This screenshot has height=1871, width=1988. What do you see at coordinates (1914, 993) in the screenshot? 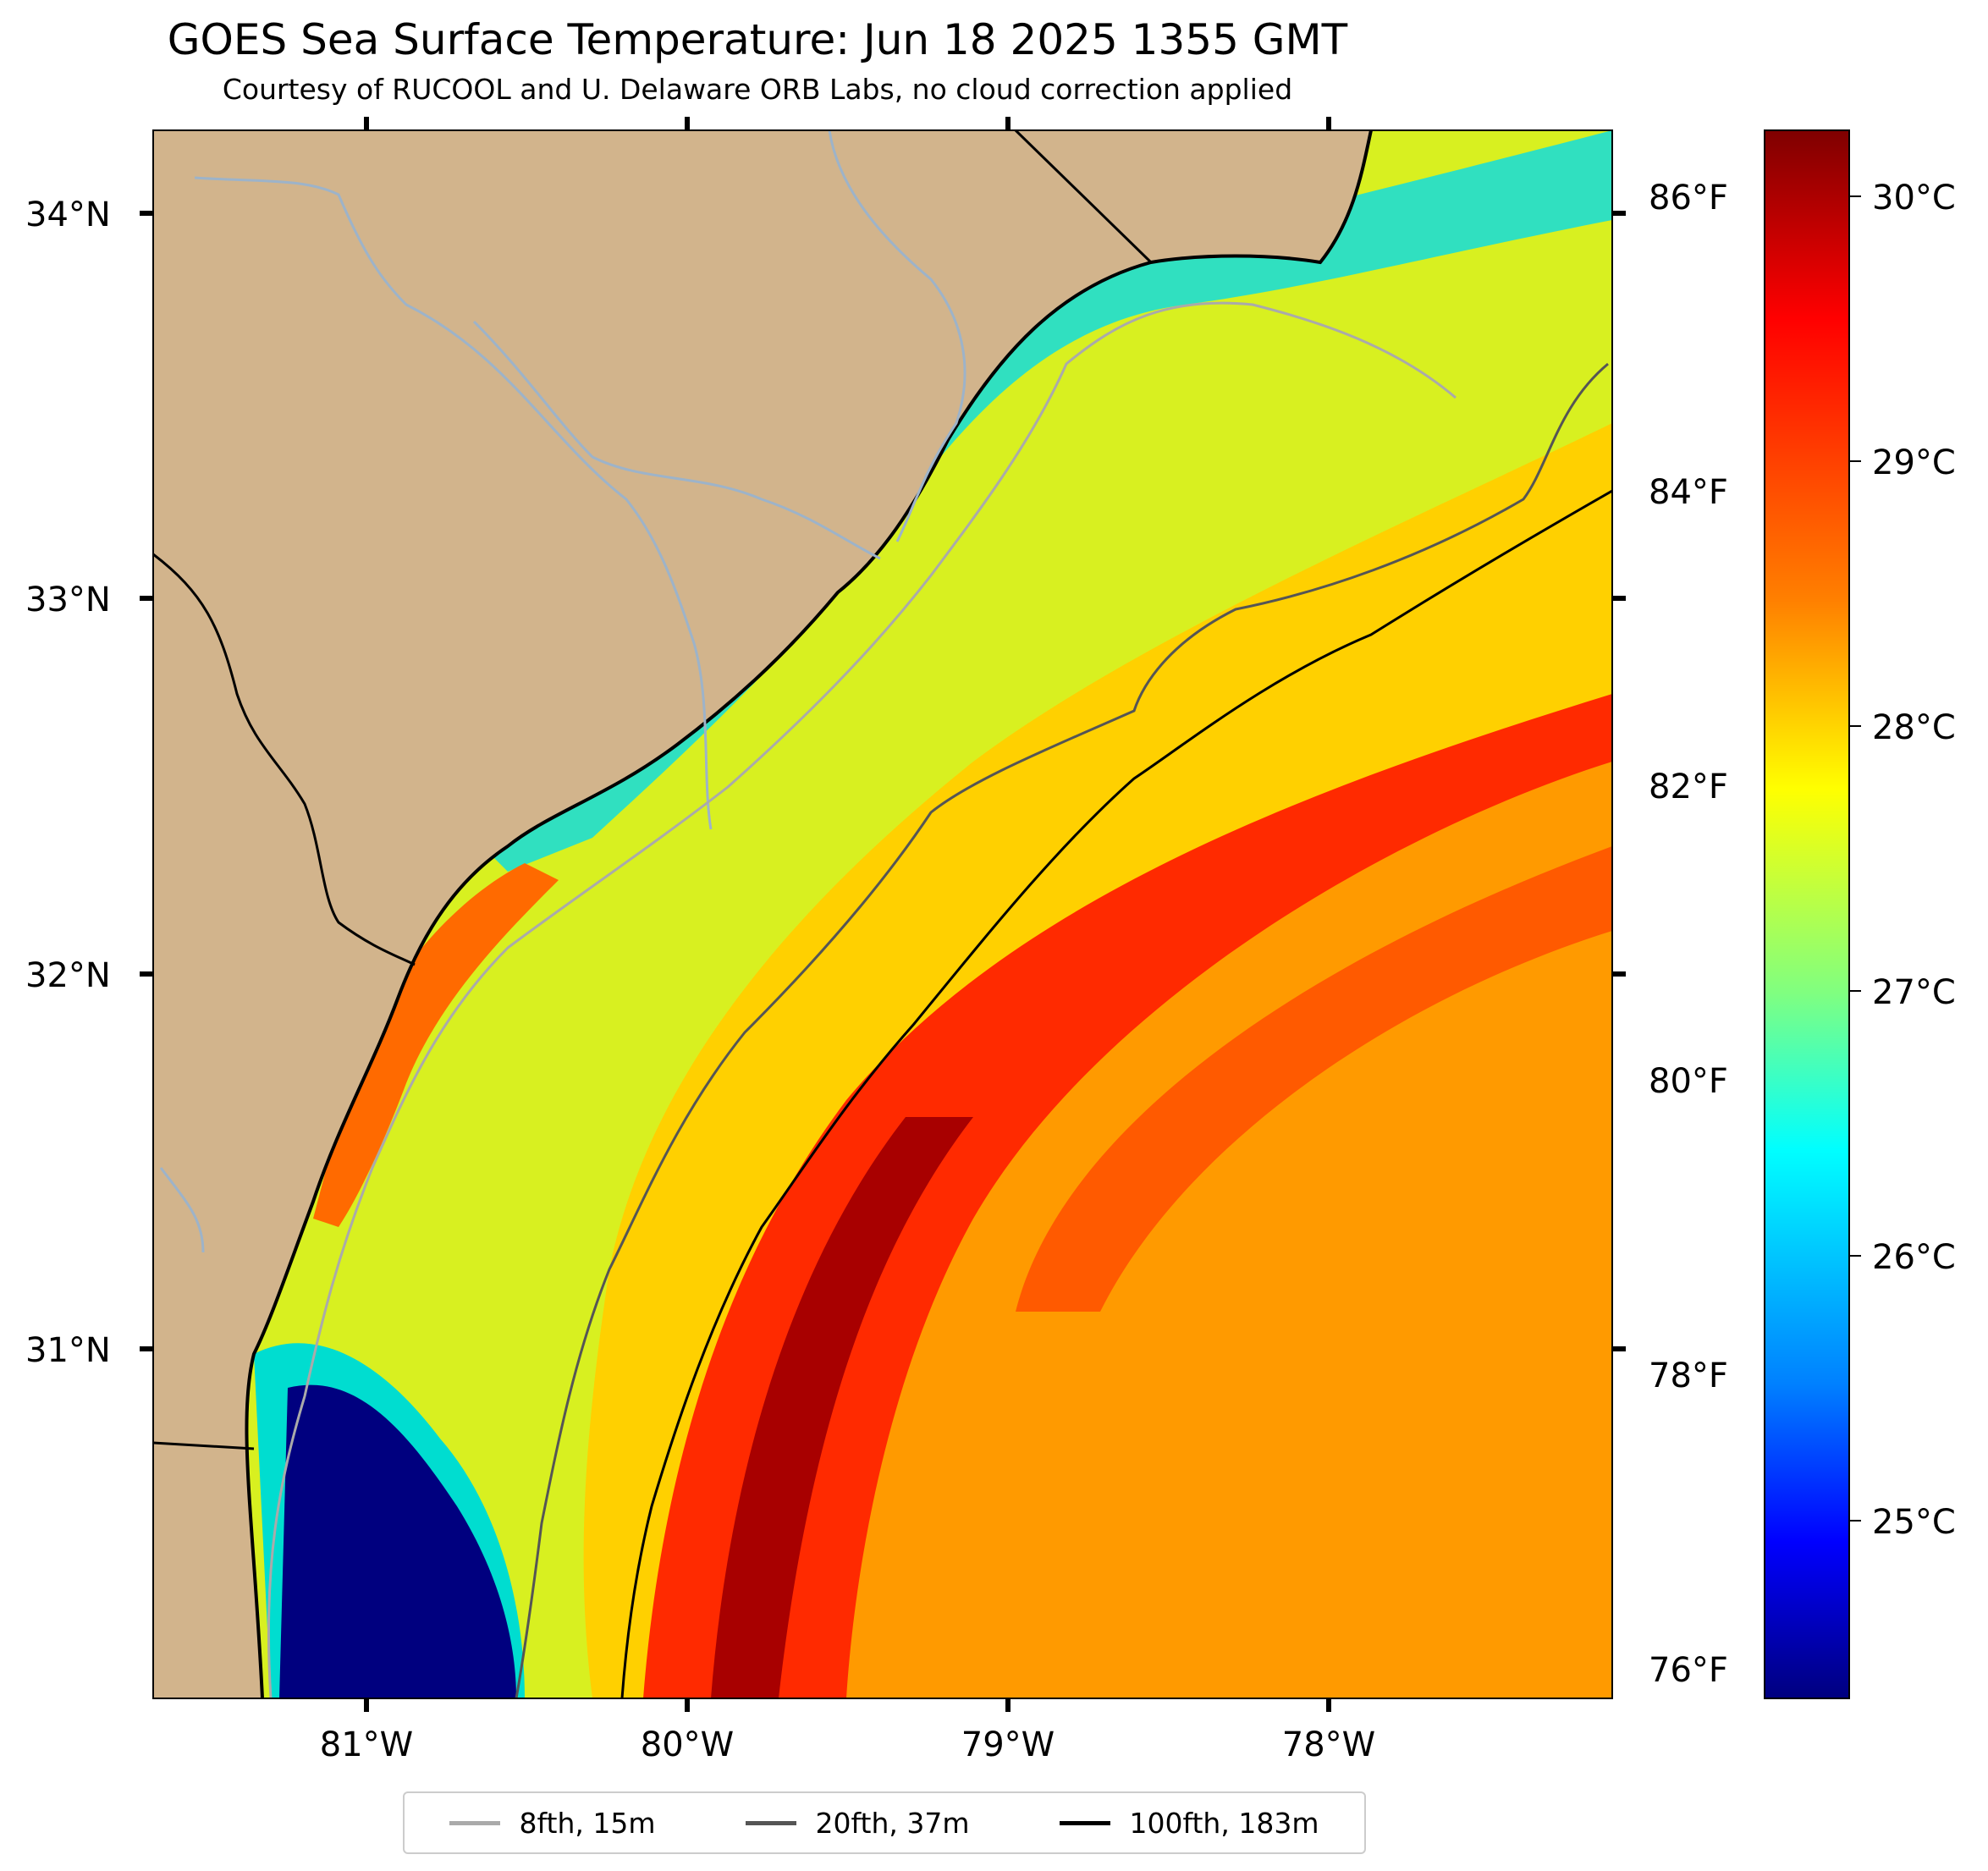
I see `celsius-label: 27°C` at bounding box center [1914, 993].